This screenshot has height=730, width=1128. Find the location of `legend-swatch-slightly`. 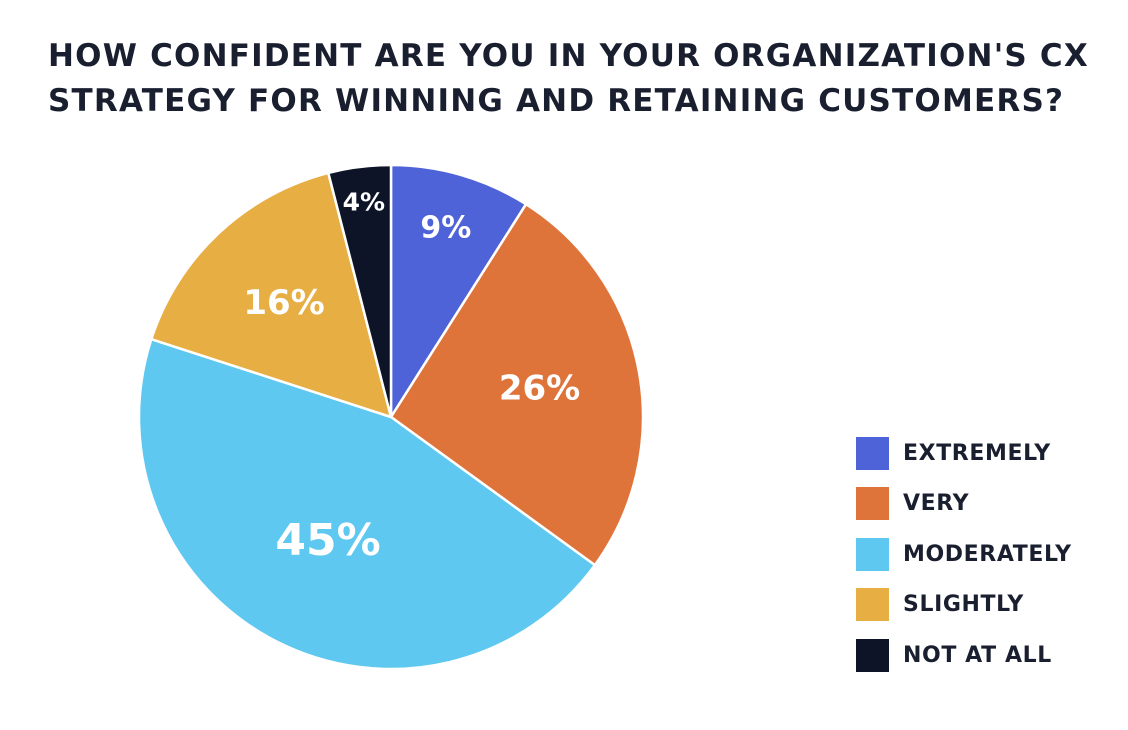

legend-swatch-slightly is located at coordinates (872, 604).